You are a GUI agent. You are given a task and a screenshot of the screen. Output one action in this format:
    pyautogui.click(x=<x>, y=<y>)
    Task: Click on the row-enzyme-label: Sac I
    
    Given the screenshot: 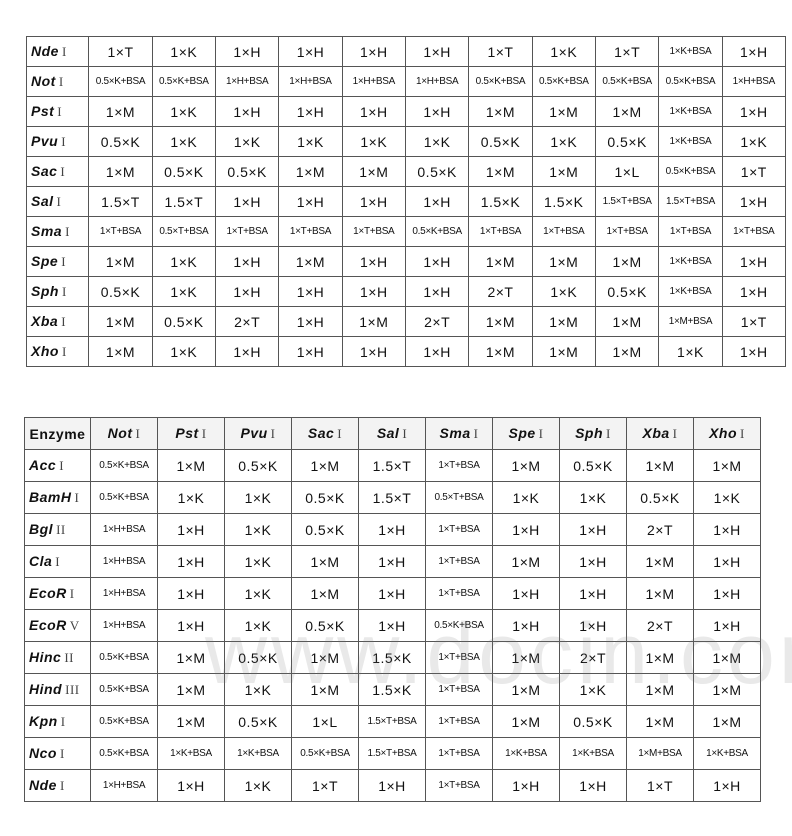 What is the action you would take?
    pyautogui.click(x=57, y=171)
    